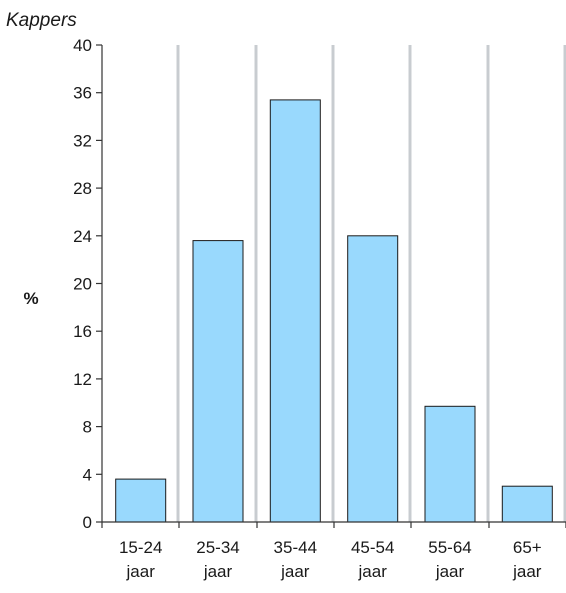  What do you see at coordinates (140, 559) in the screenshot?
I see `x-category-label: 15-24 jaar` at bounding box center [140, 559].